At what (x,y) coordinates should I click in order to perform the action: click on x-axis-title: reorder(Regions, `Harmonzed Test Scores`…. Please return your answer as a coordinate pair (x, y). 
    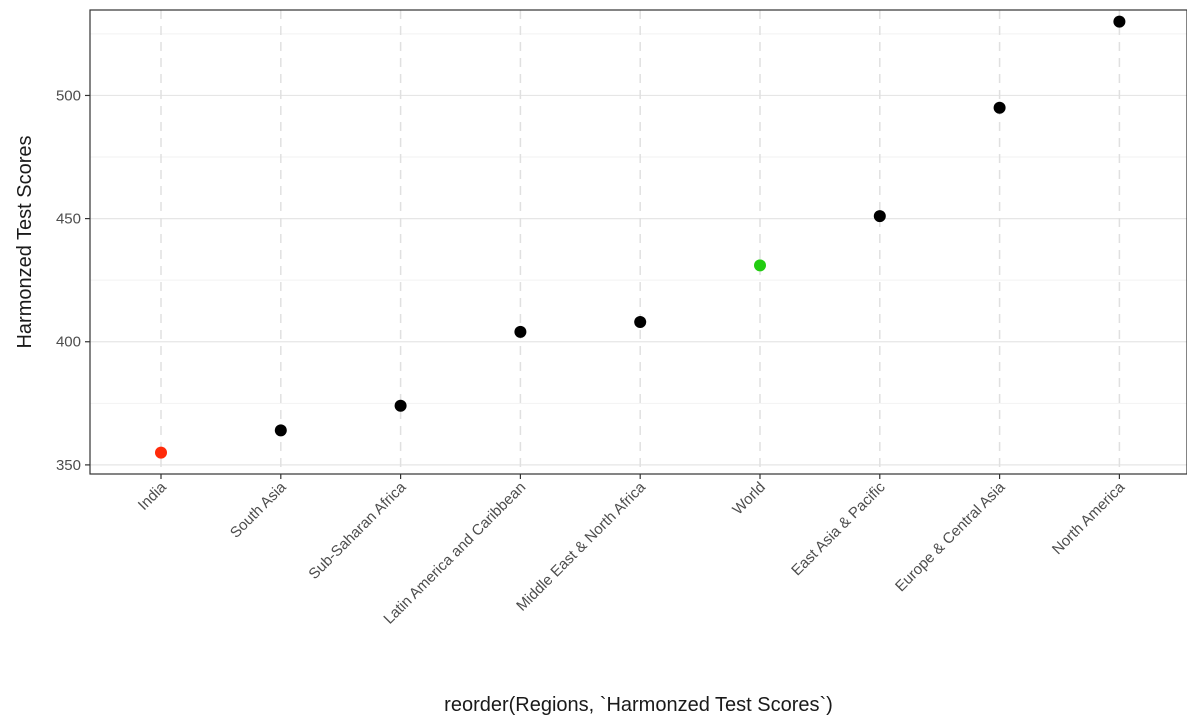
    Looking at the image, I should click on (638, 705).